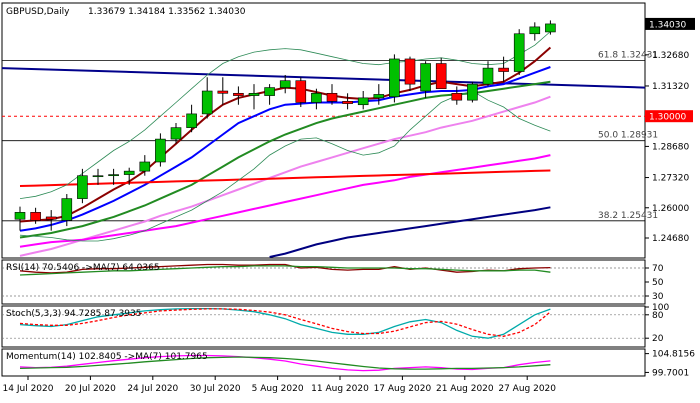 The width and height of the screenshot is (700, 403). I want to click on indicator-y-tick-label: 70, so click(658, 269).